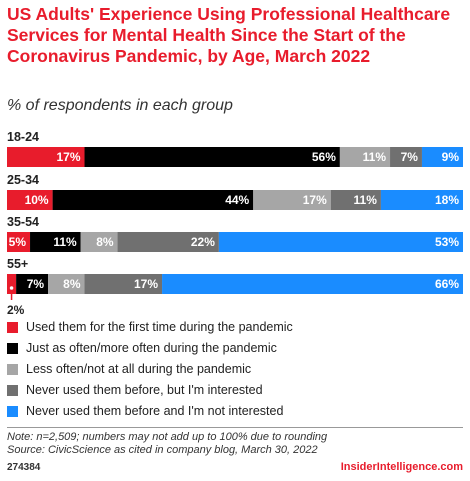 This screenshot has height=481, width=470. What do you see at coordinates (23, 222) in the screenshot?
I see `category-label: 35-54` at bounding box center [23, 222].